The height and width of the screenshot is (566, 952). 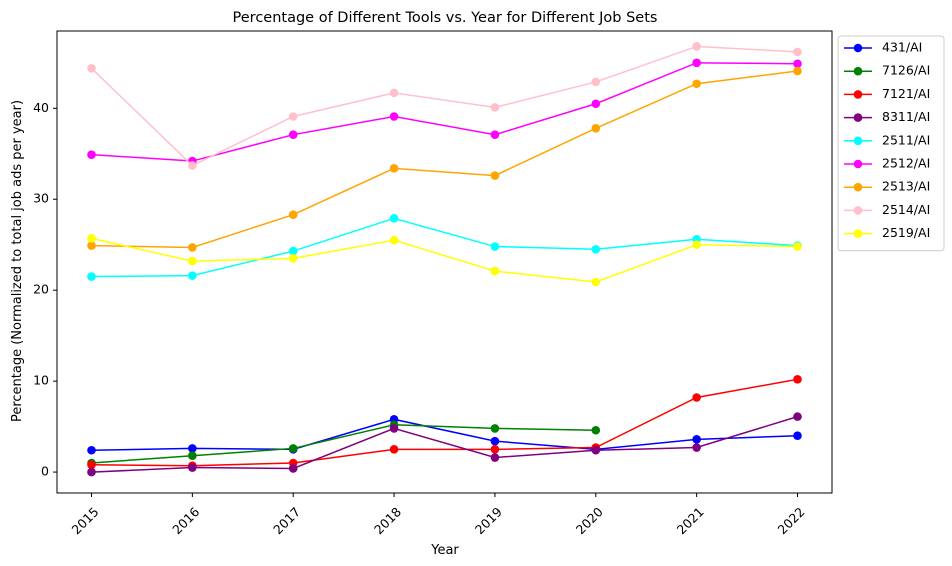 I want to click on legend-label: 2511/AI, so click(x=906, y=139).